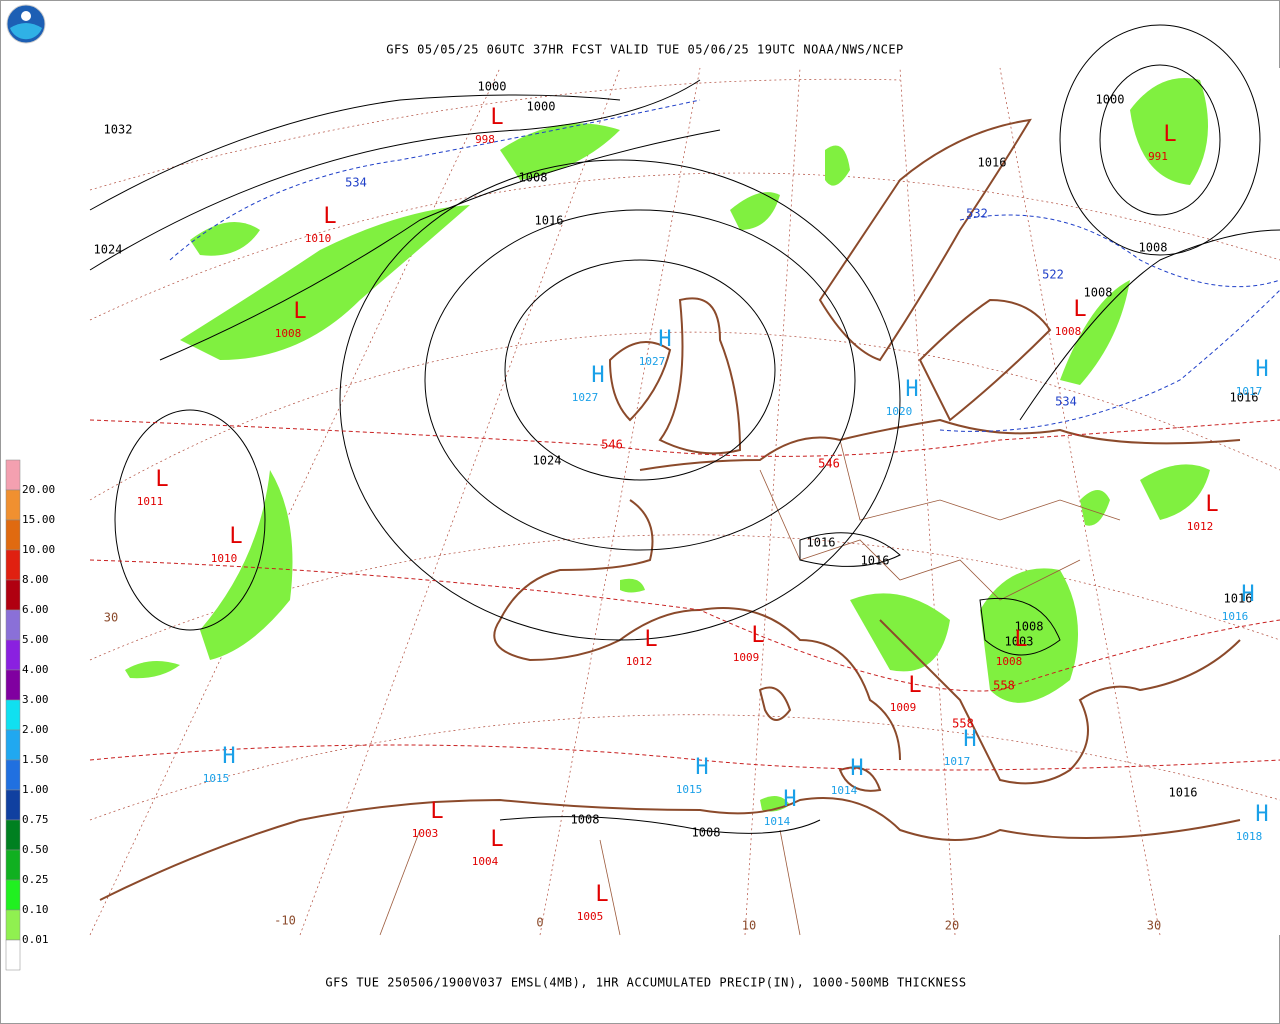 The image size is (1280, 1024). I want to click on legend-label: 15.00, so click(38, 519).